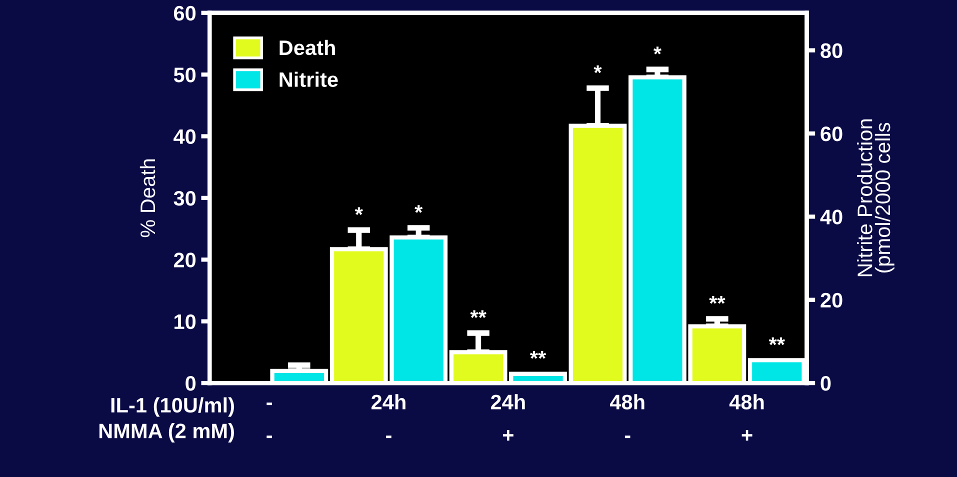 This screenshot has height=477, width=957. What do you see at coordinates (825, 383) in the screenshot?
I see `y2-tick-label: 0` at bounding box center [825, 383].